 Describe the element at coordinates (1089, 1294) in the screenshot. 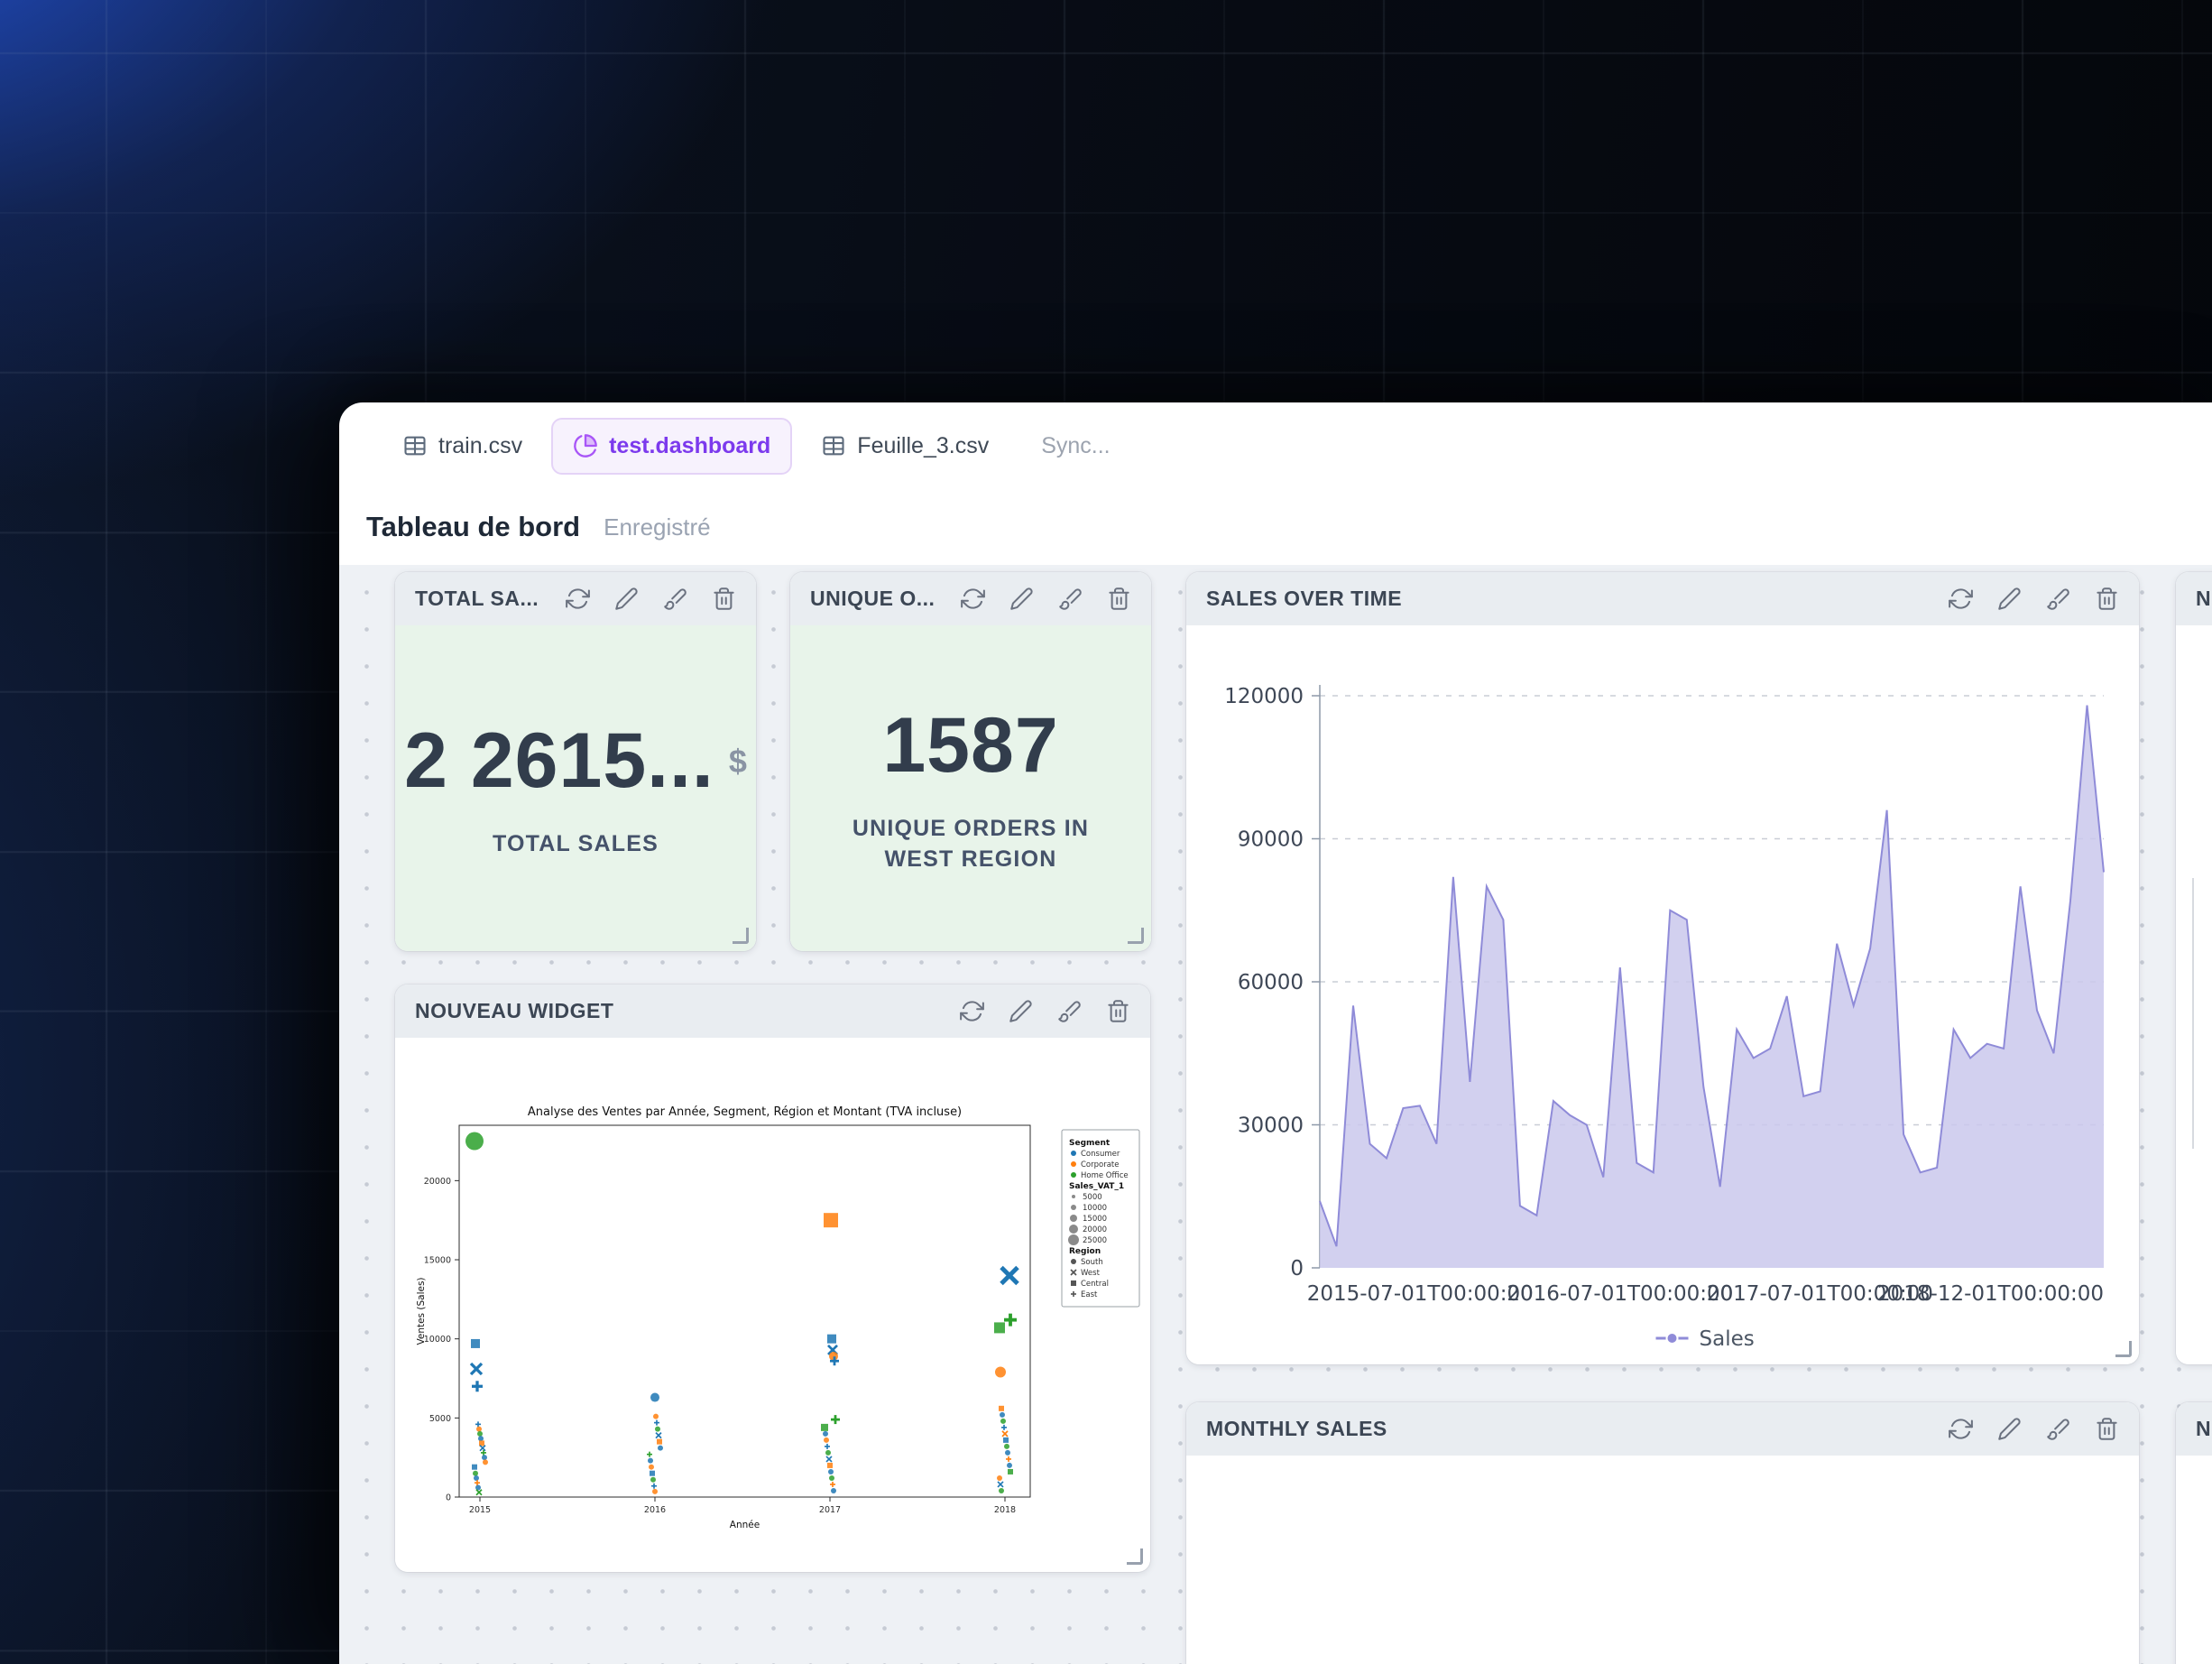

I see `svg-text: East` at that location.